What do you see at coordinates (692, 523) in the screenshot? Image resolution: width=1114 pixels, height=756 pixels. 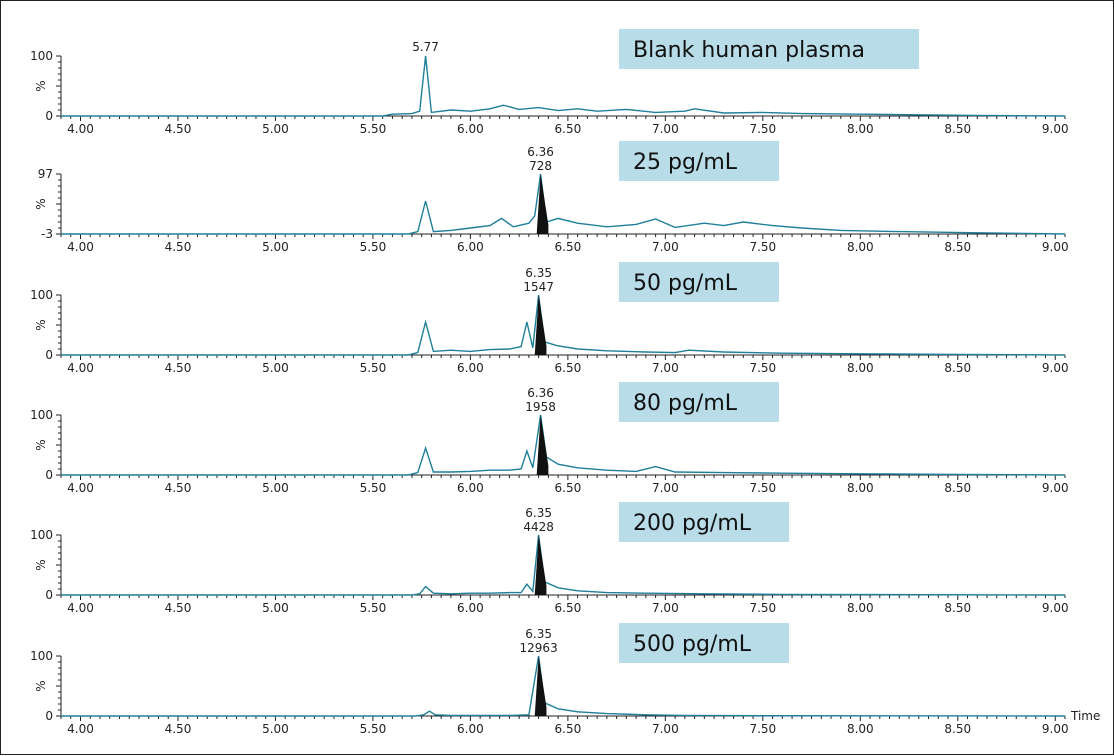 I see `sample-label: 200 pg/mL` at bounding box center [692, 523].